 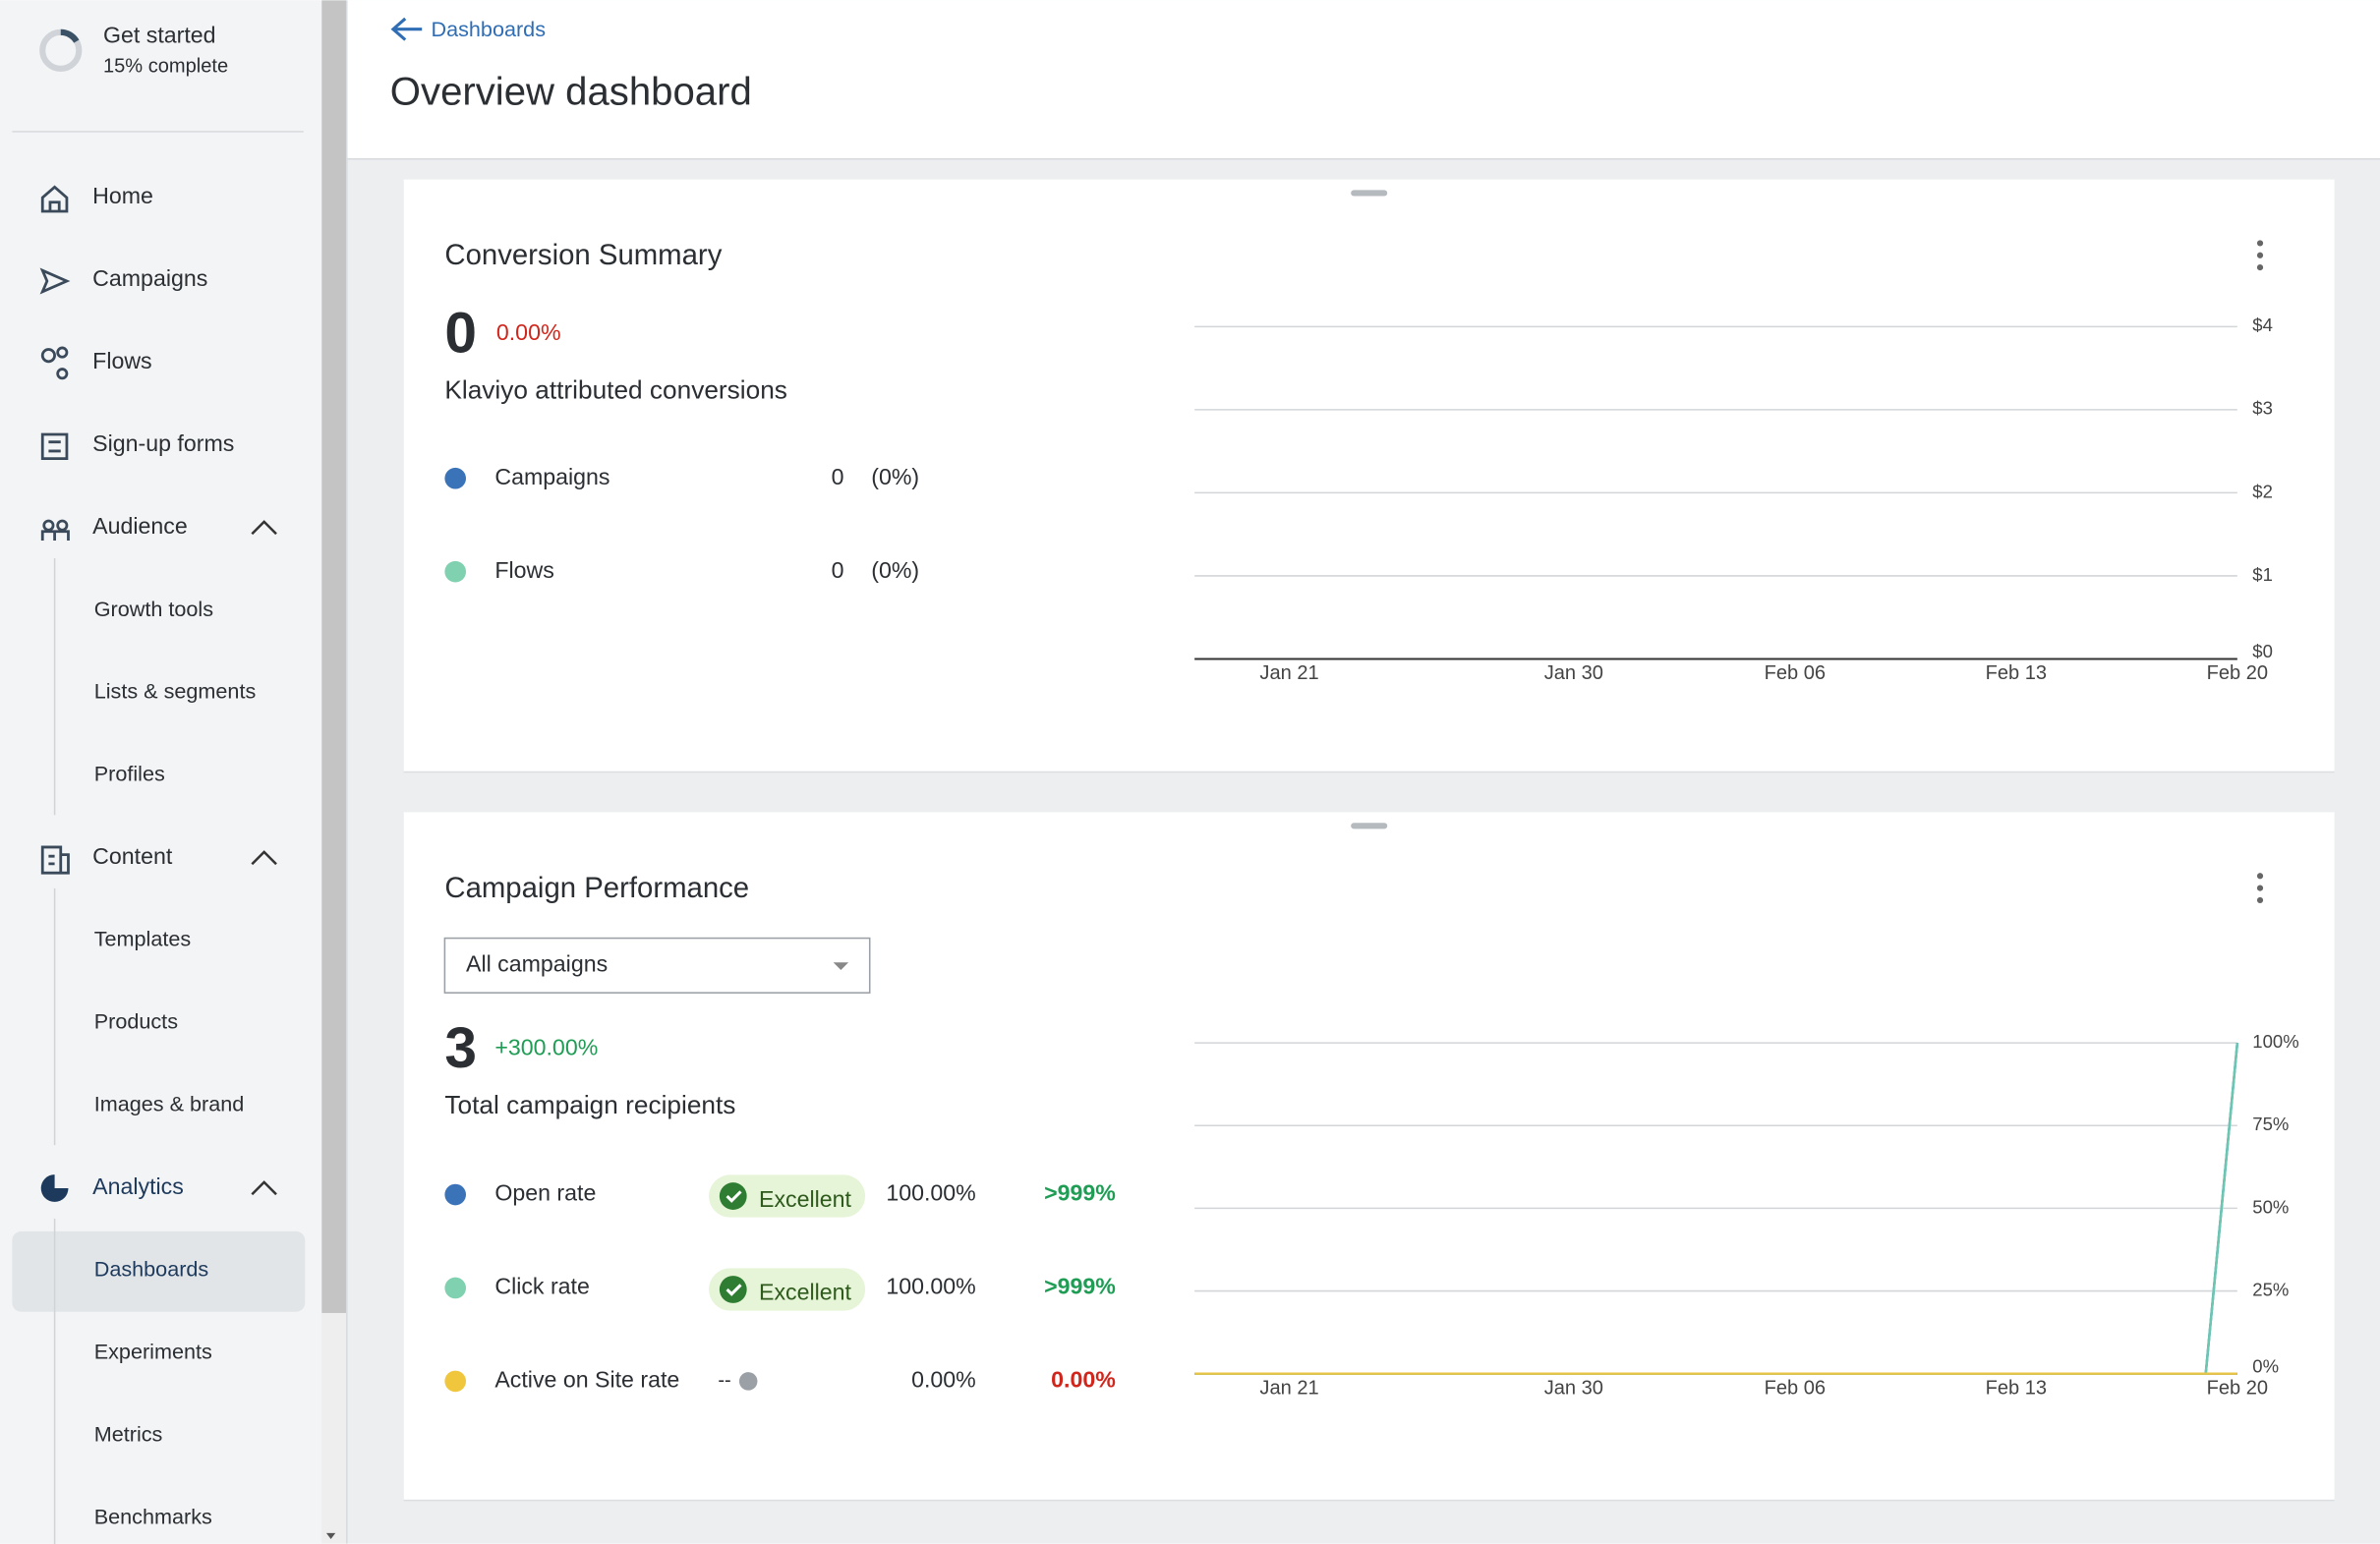 I want to click on card-title: Campaign Performance, so click(x=596, y=888).